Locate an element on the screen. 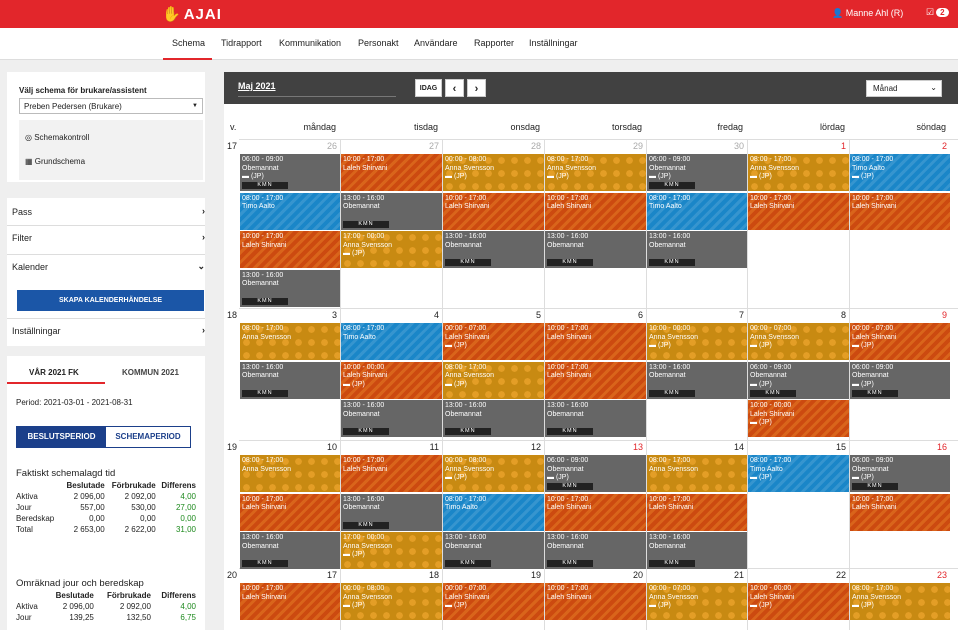  next-month-button: › is located at coordinates (476, 88).